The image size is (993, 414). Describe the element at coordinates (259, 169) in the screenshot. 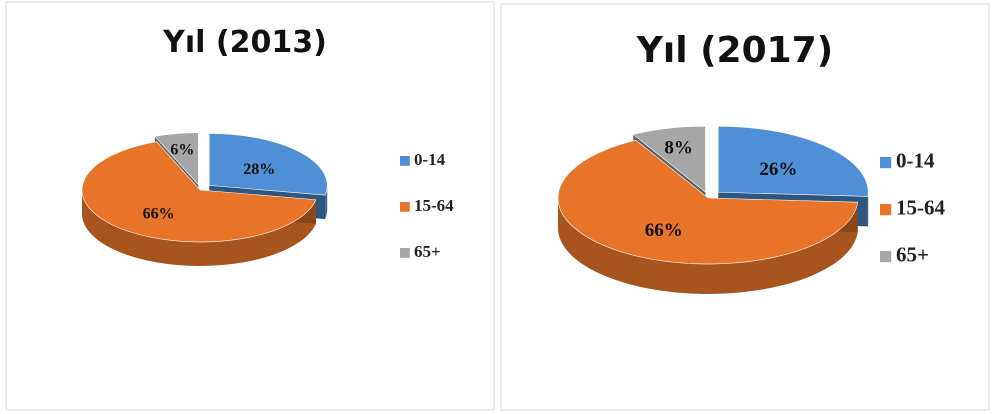

I see `data-label: 28%` at that location.